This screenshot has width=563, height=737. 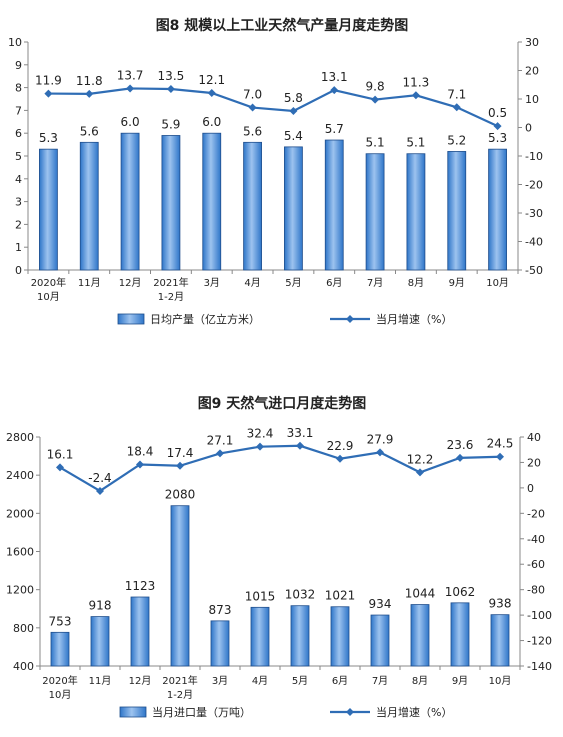 I want to click on right-tick-label: 30, so click(x=532, y=42).